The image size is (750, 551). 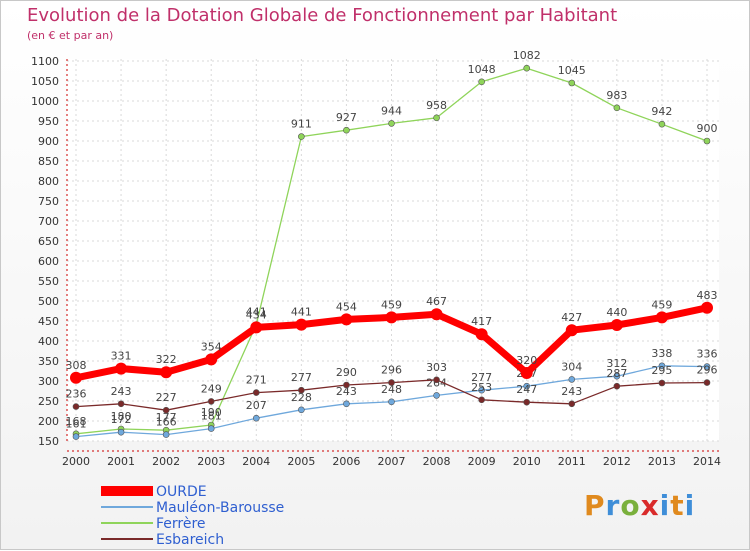 I want to click on data-label: 271, so click(x=256, y=380).